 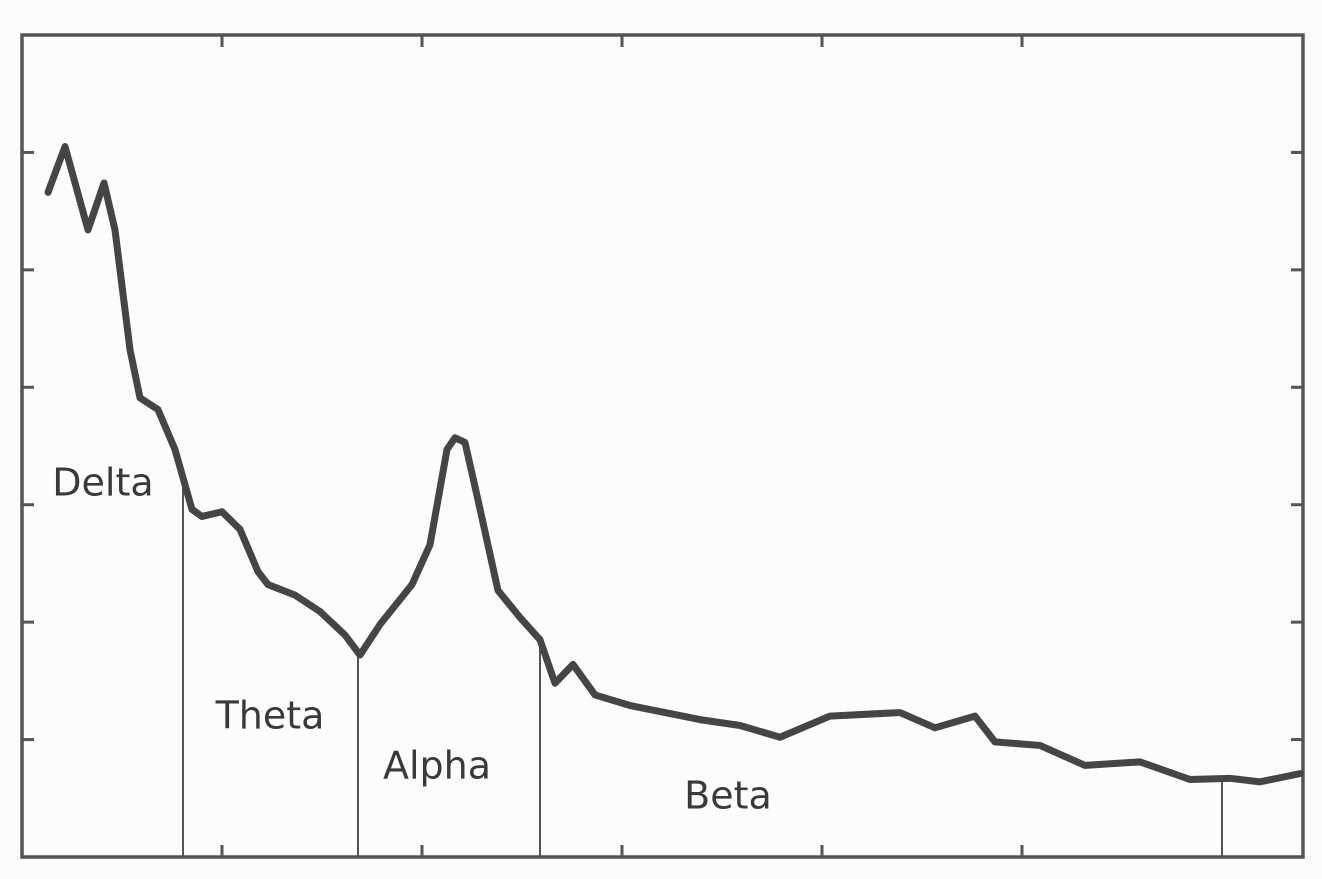 What do you see at coordinates (728, 796) in the screenshot?
I see `band-label: Beta` at bounding box center [728, 796].